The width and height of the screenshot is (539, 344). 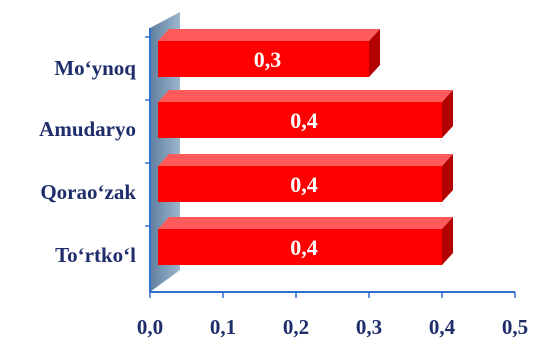 I want to click on x-axis, so click(x=332, y=294).